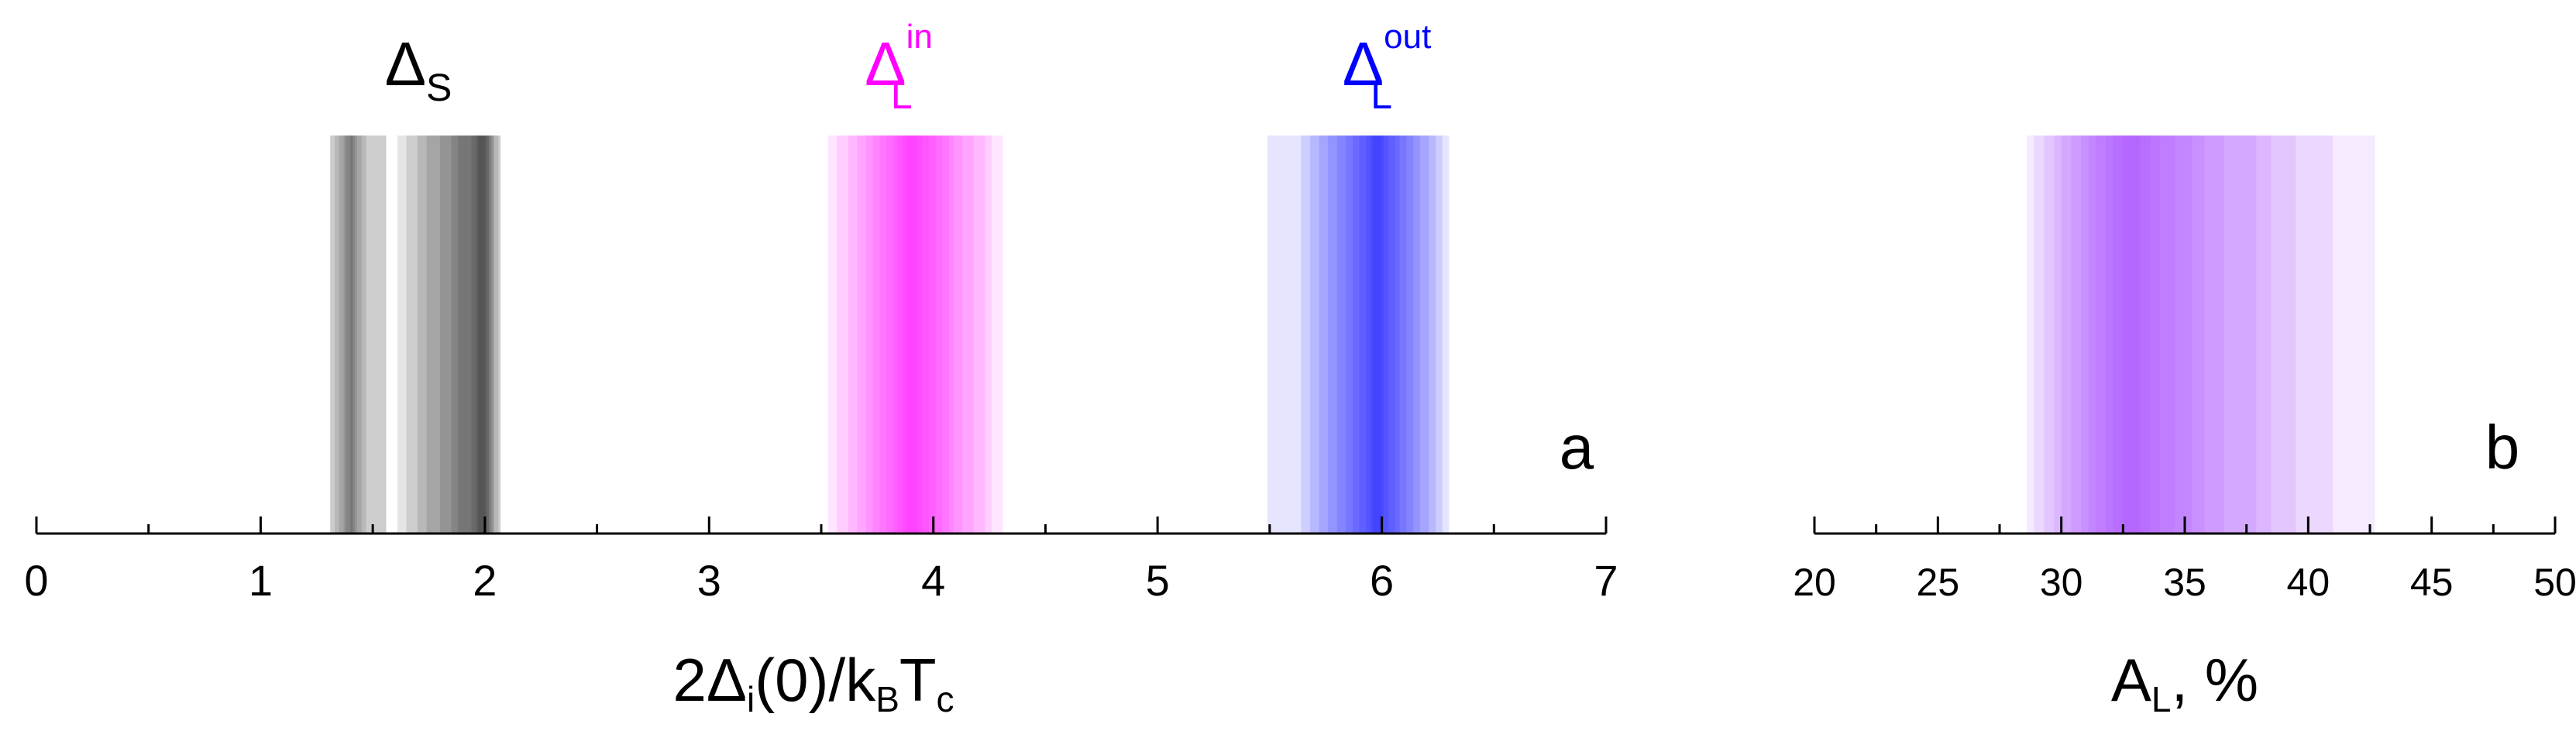 This screenshot has width=2576, height=755. I want to click on x-axis-label-main: A, so click(2131, 680).